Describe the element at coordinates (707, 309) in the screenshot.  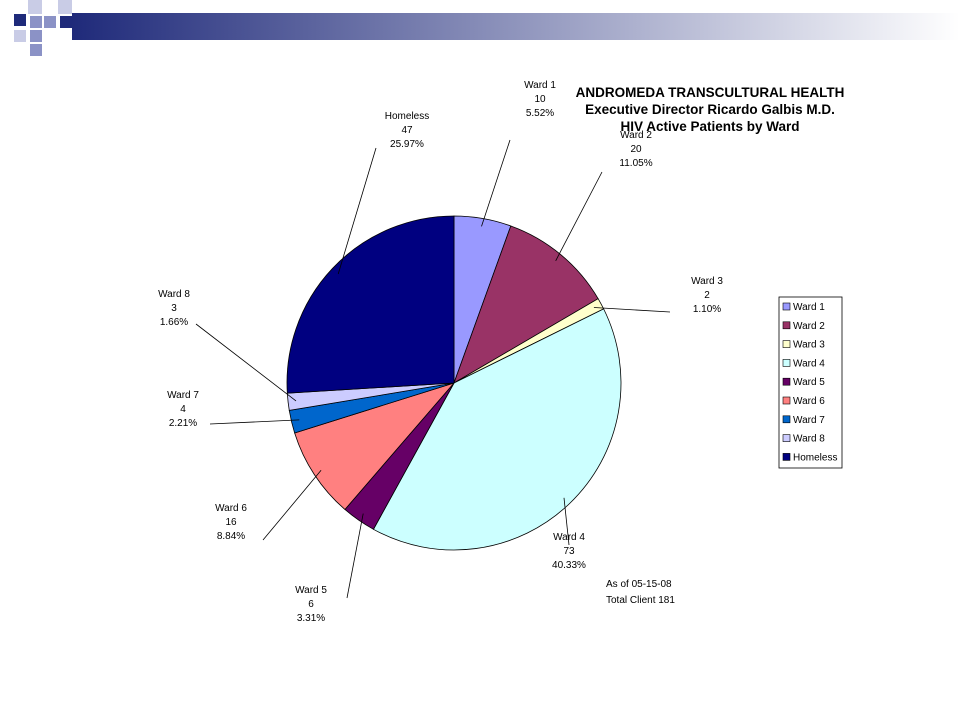
I see `label-ward-3-percent: 1.10%` at that location.